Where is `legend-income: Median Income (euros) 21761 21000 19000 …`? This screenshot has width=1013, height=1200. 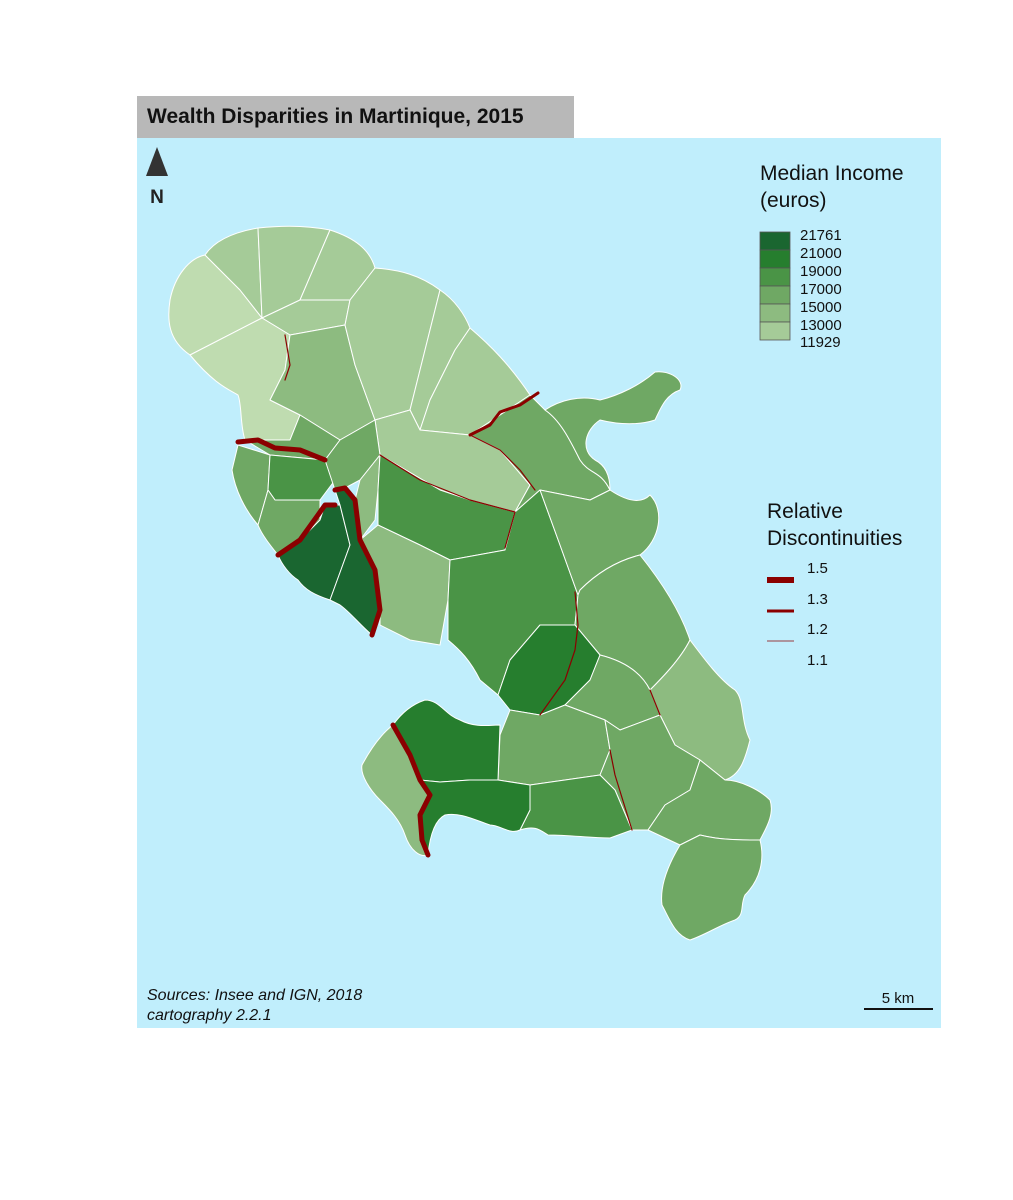 legend-income: Median Income (euros) 21761 21000 19000 … is located at coordinates (831, 256).